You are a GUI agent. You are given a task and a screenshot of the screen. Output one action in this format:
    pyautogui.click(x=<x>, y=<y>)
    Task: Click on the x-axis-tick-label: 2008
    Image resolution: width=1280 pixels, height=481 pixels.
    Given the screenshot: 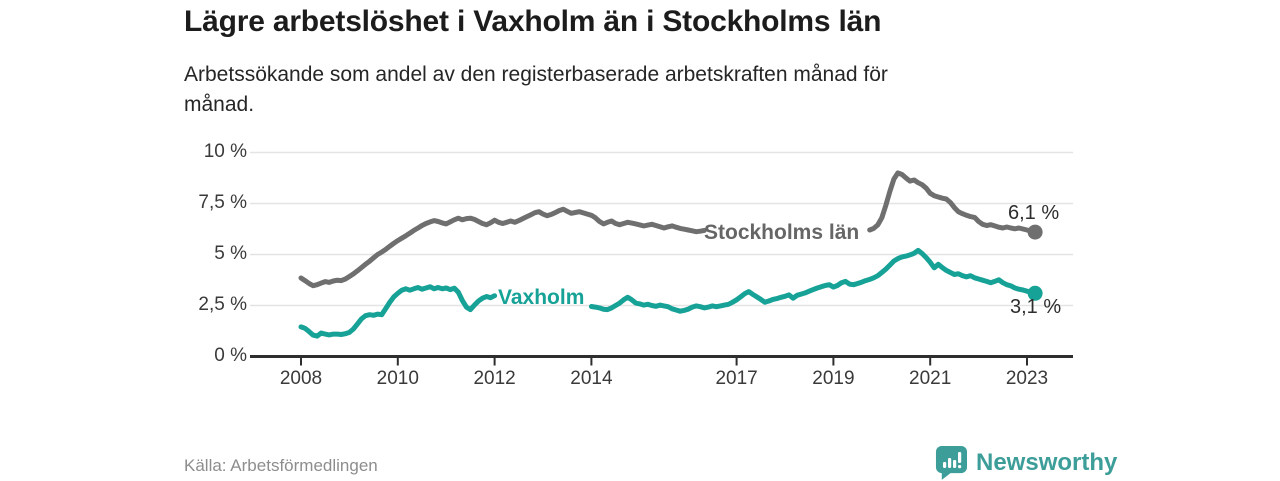 What is the action you would take?
    pyautogui.click(x=301, y=378)
    